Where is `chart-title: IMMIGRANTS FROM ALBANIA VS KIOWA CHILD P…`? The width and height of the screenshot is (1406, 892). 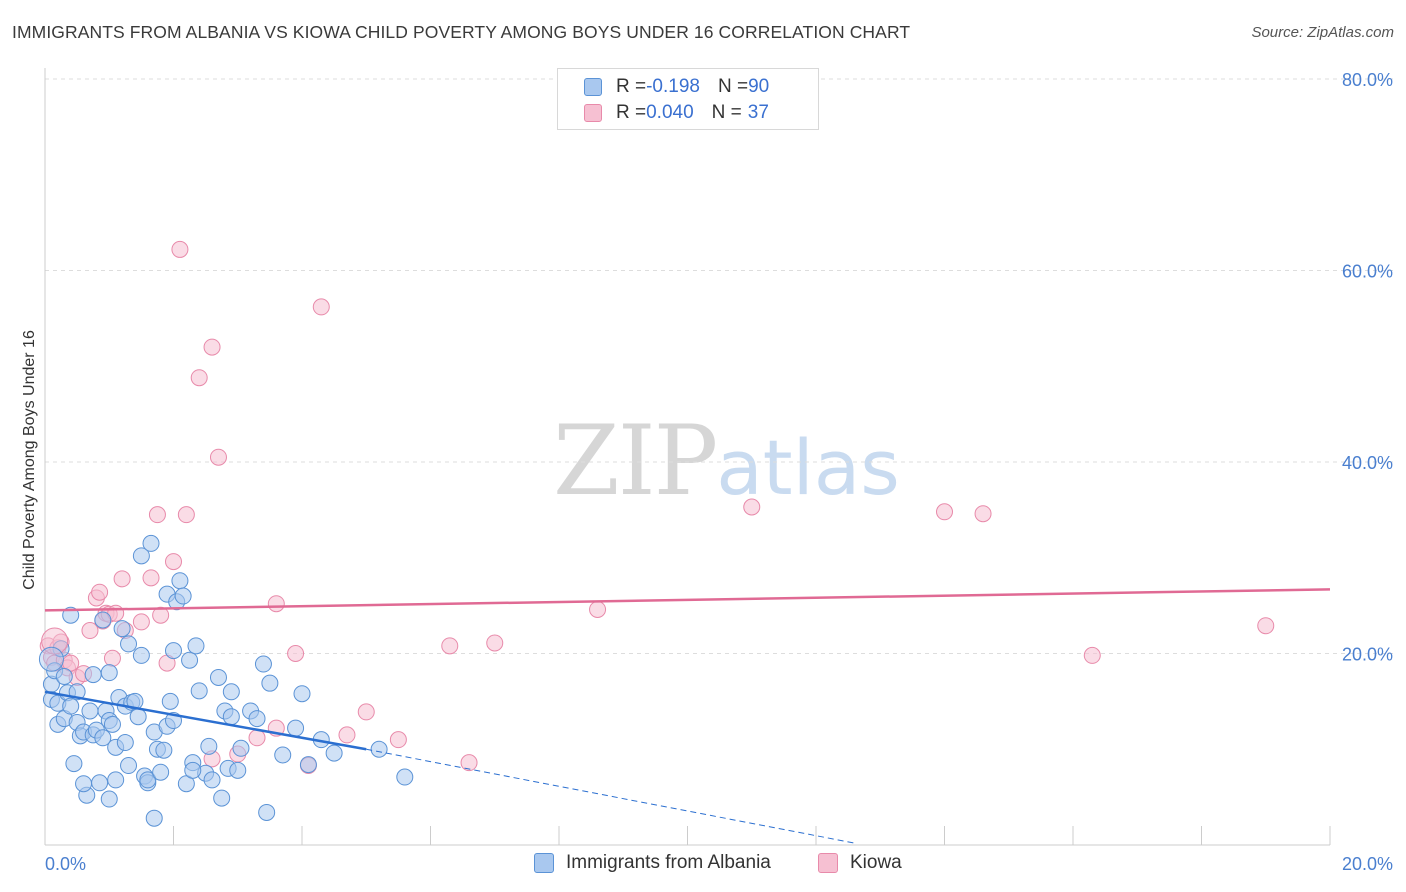 chart-title: IMMIGRANTS FROM ALBANIA VS KIOWA CHILD P… is located at coordinates (461, 32).